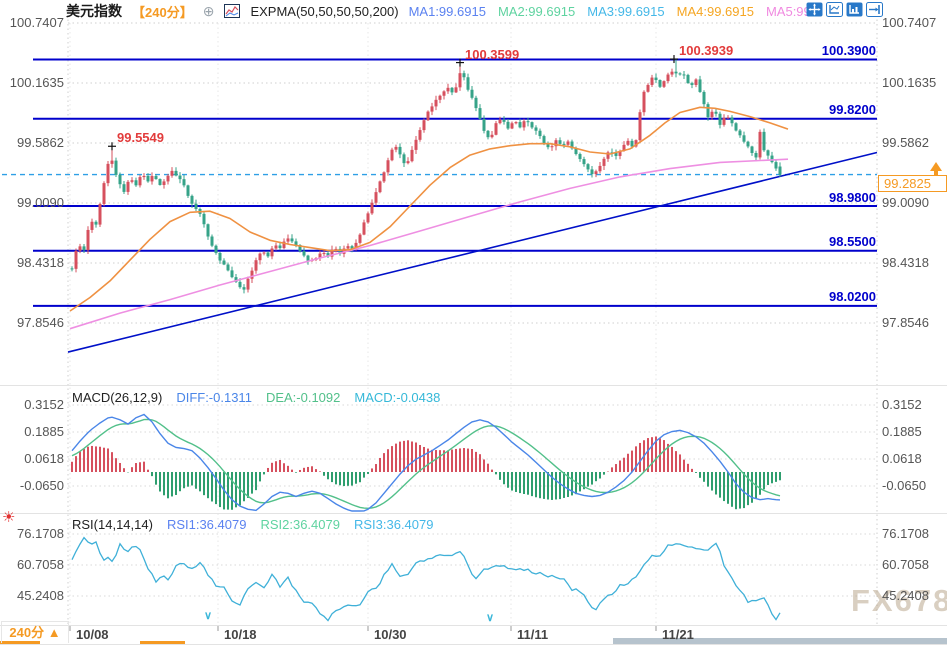 Image resolution: width=947 pixels, height=645 pixels. I want to click on y-axis-label-left: 97.8546, so click(40, 322).